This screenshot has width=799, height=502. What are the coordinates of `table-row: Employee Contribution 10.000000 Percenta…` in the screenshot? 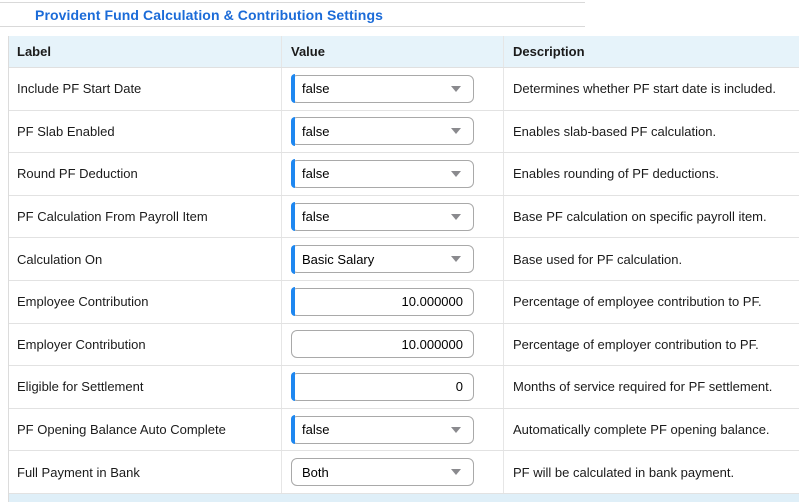 It's located at (404, 302).